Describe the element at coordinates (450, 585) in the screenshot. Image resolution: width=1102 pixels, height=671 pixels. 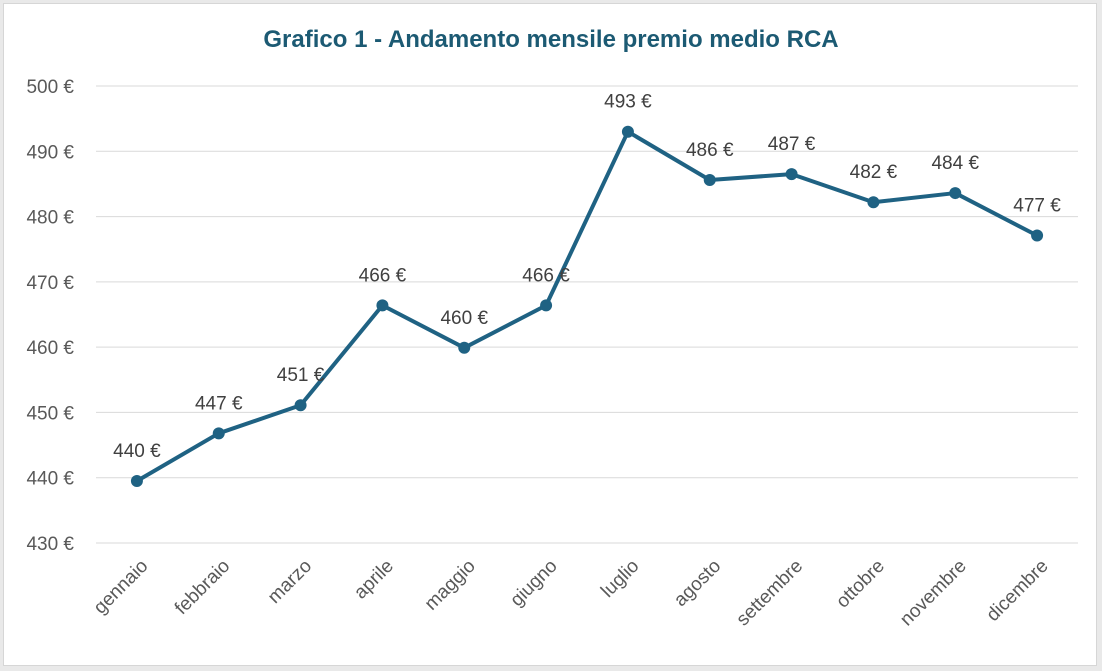
I see `x-tick-label: maggio` at that location.